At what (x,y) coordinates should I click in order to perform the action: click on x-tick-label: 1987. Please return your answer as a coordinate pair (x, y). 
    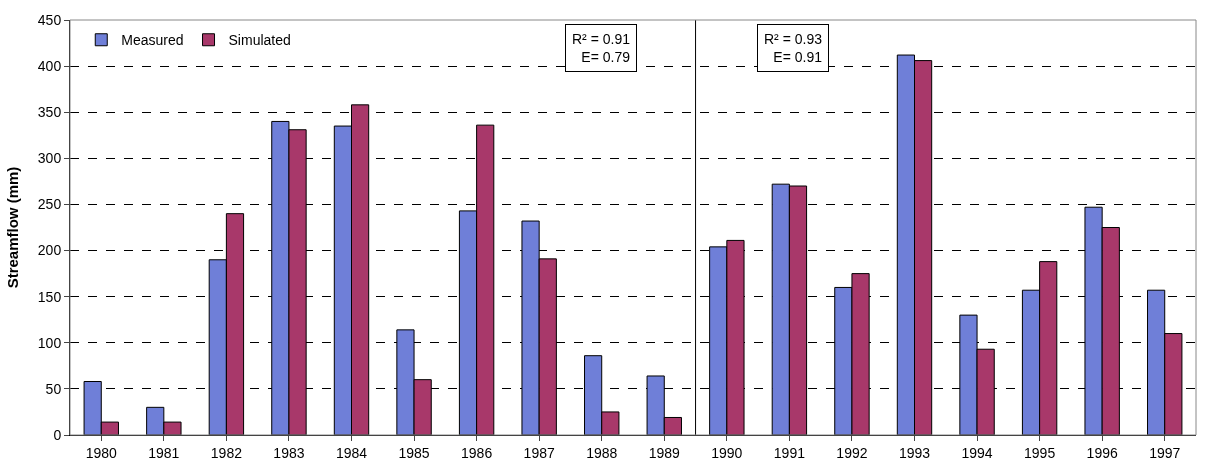
    Looking at the image, I should click on (539, 452).